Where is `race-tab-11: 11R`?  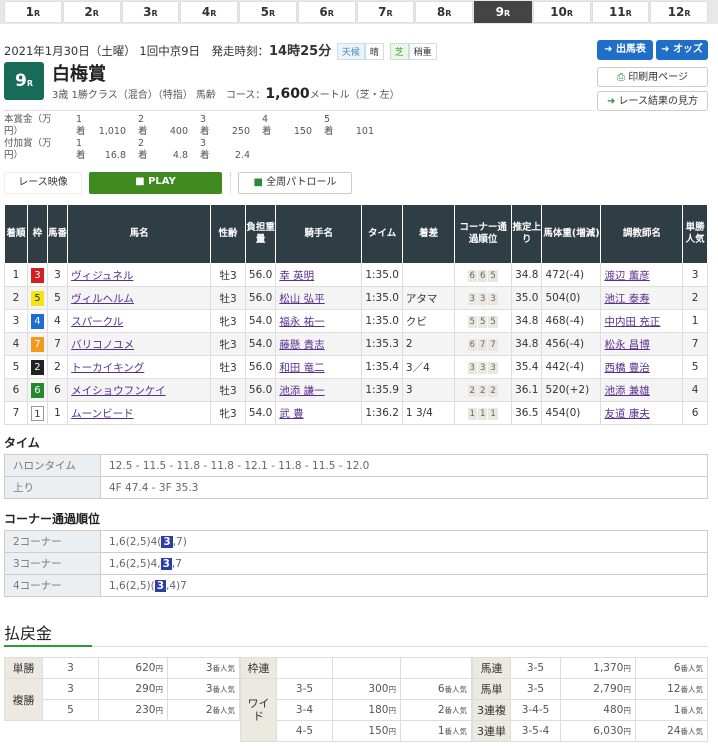
race-tab-11: 11R is located at coordinates (620, 12).